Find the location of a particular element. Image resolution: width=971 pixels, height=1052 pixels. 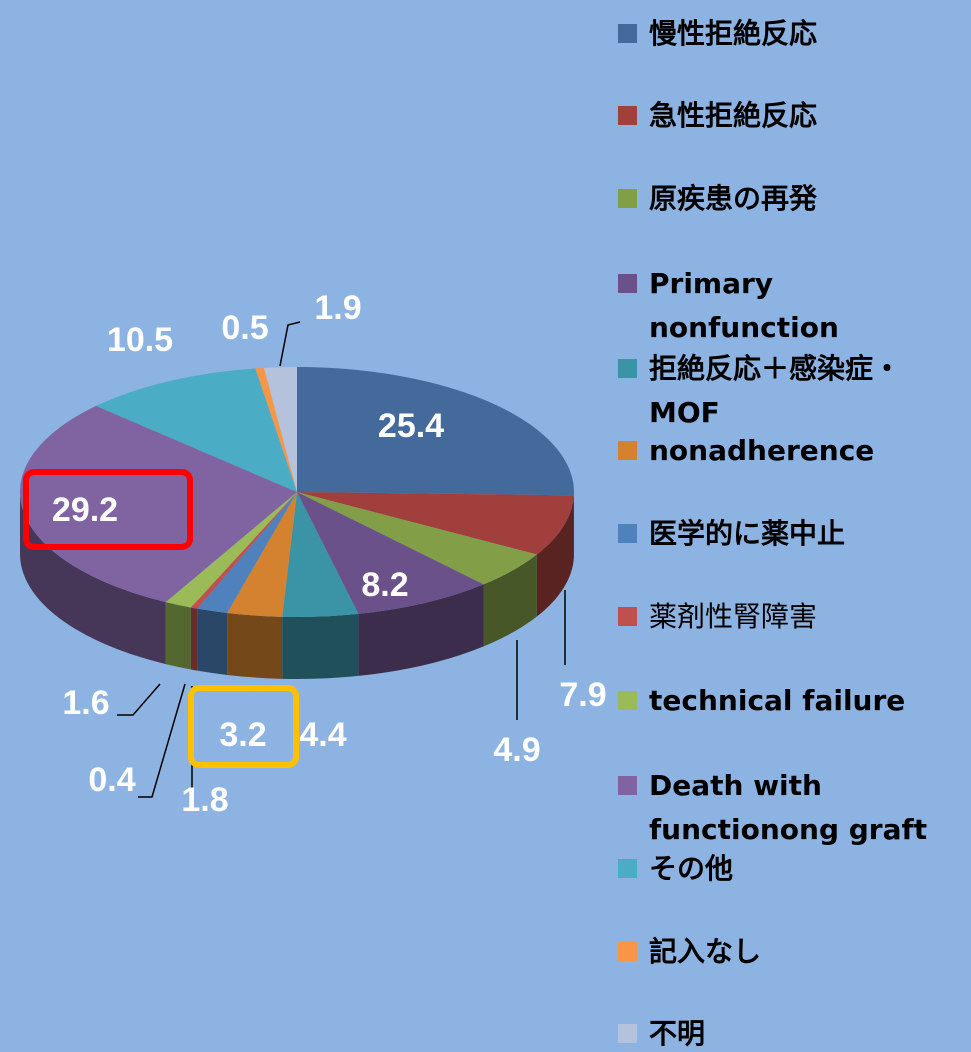

legend-item: 不明 is located at coordinates (793, 1032).